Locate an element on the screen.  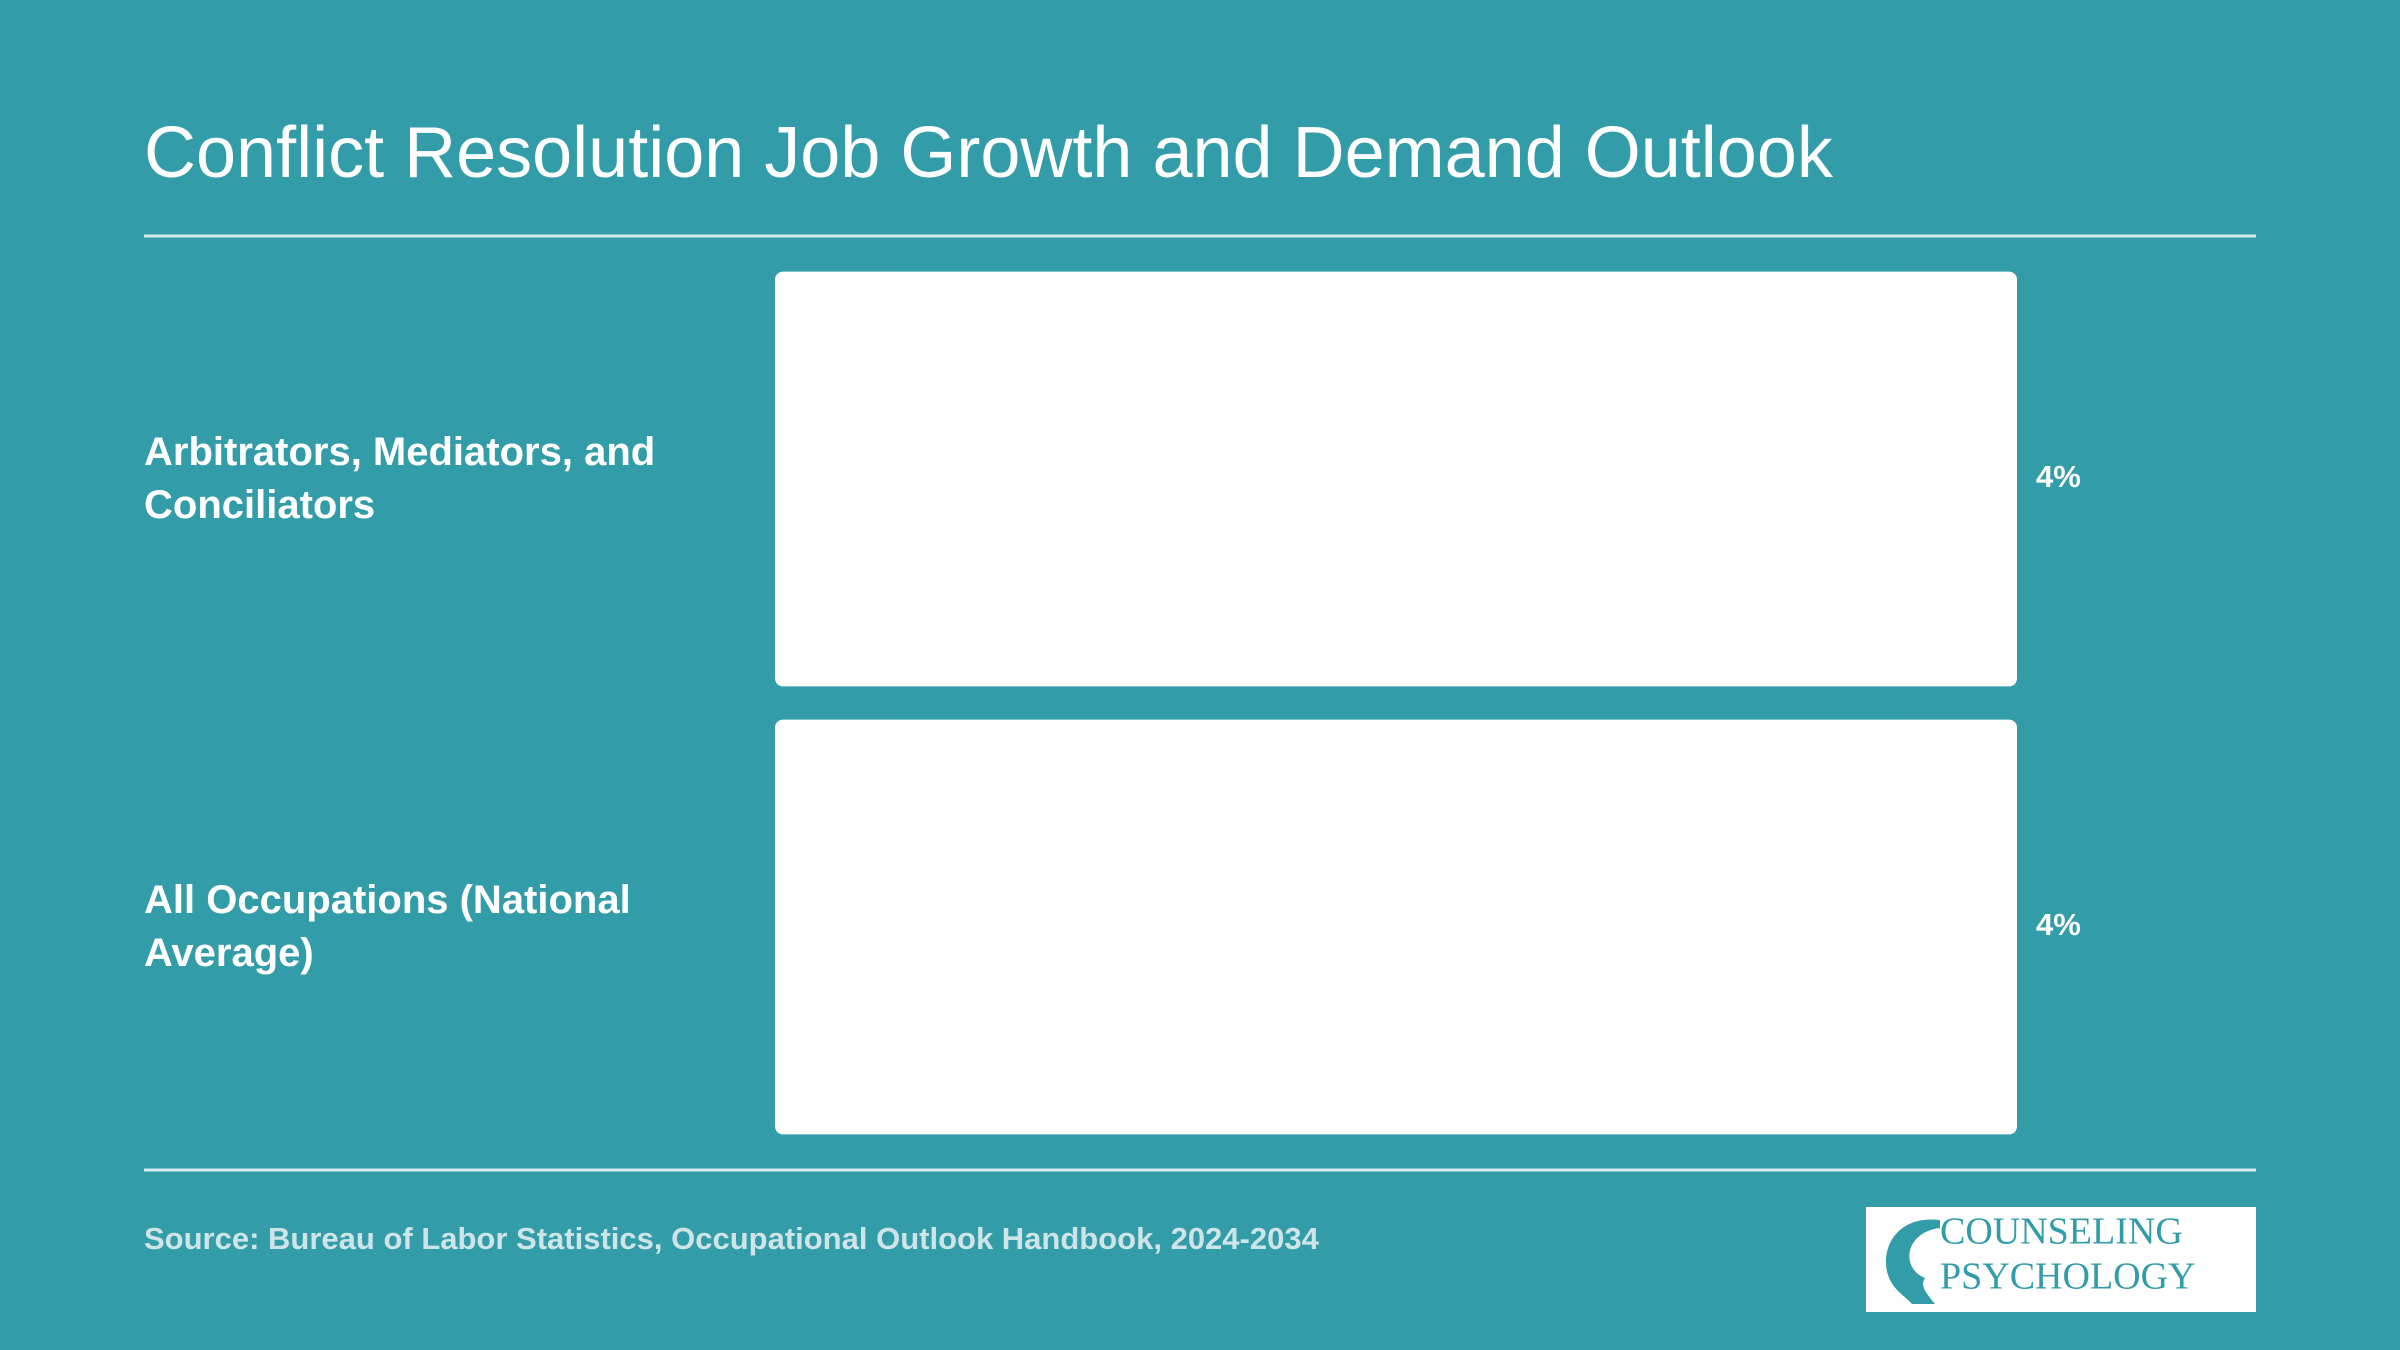
logo: COUNSELING PSYCHOLOGY is located at coordinates (2061, 1259).